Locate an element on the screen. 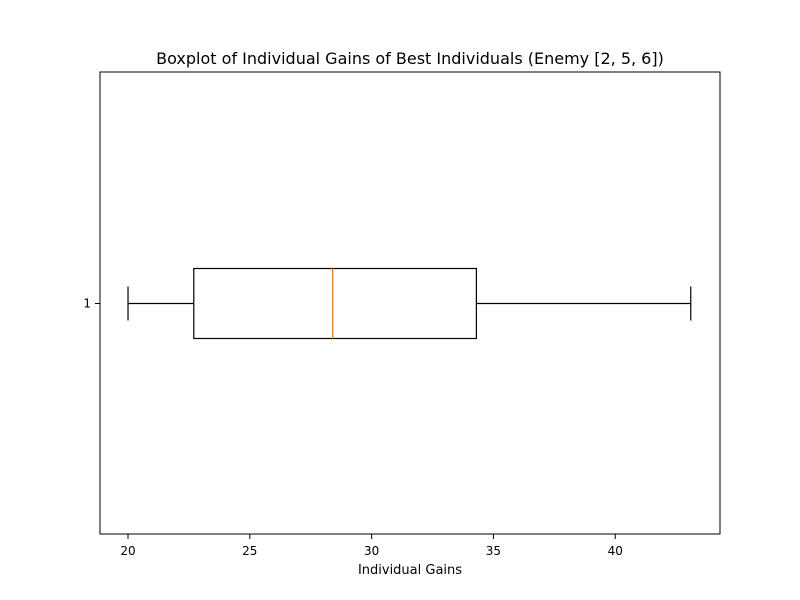 Image resolution: width=800 pixels, height=600 pixels. x-axis-ticks: 20 25 30 35 40 is located at coordinates (371, 546).